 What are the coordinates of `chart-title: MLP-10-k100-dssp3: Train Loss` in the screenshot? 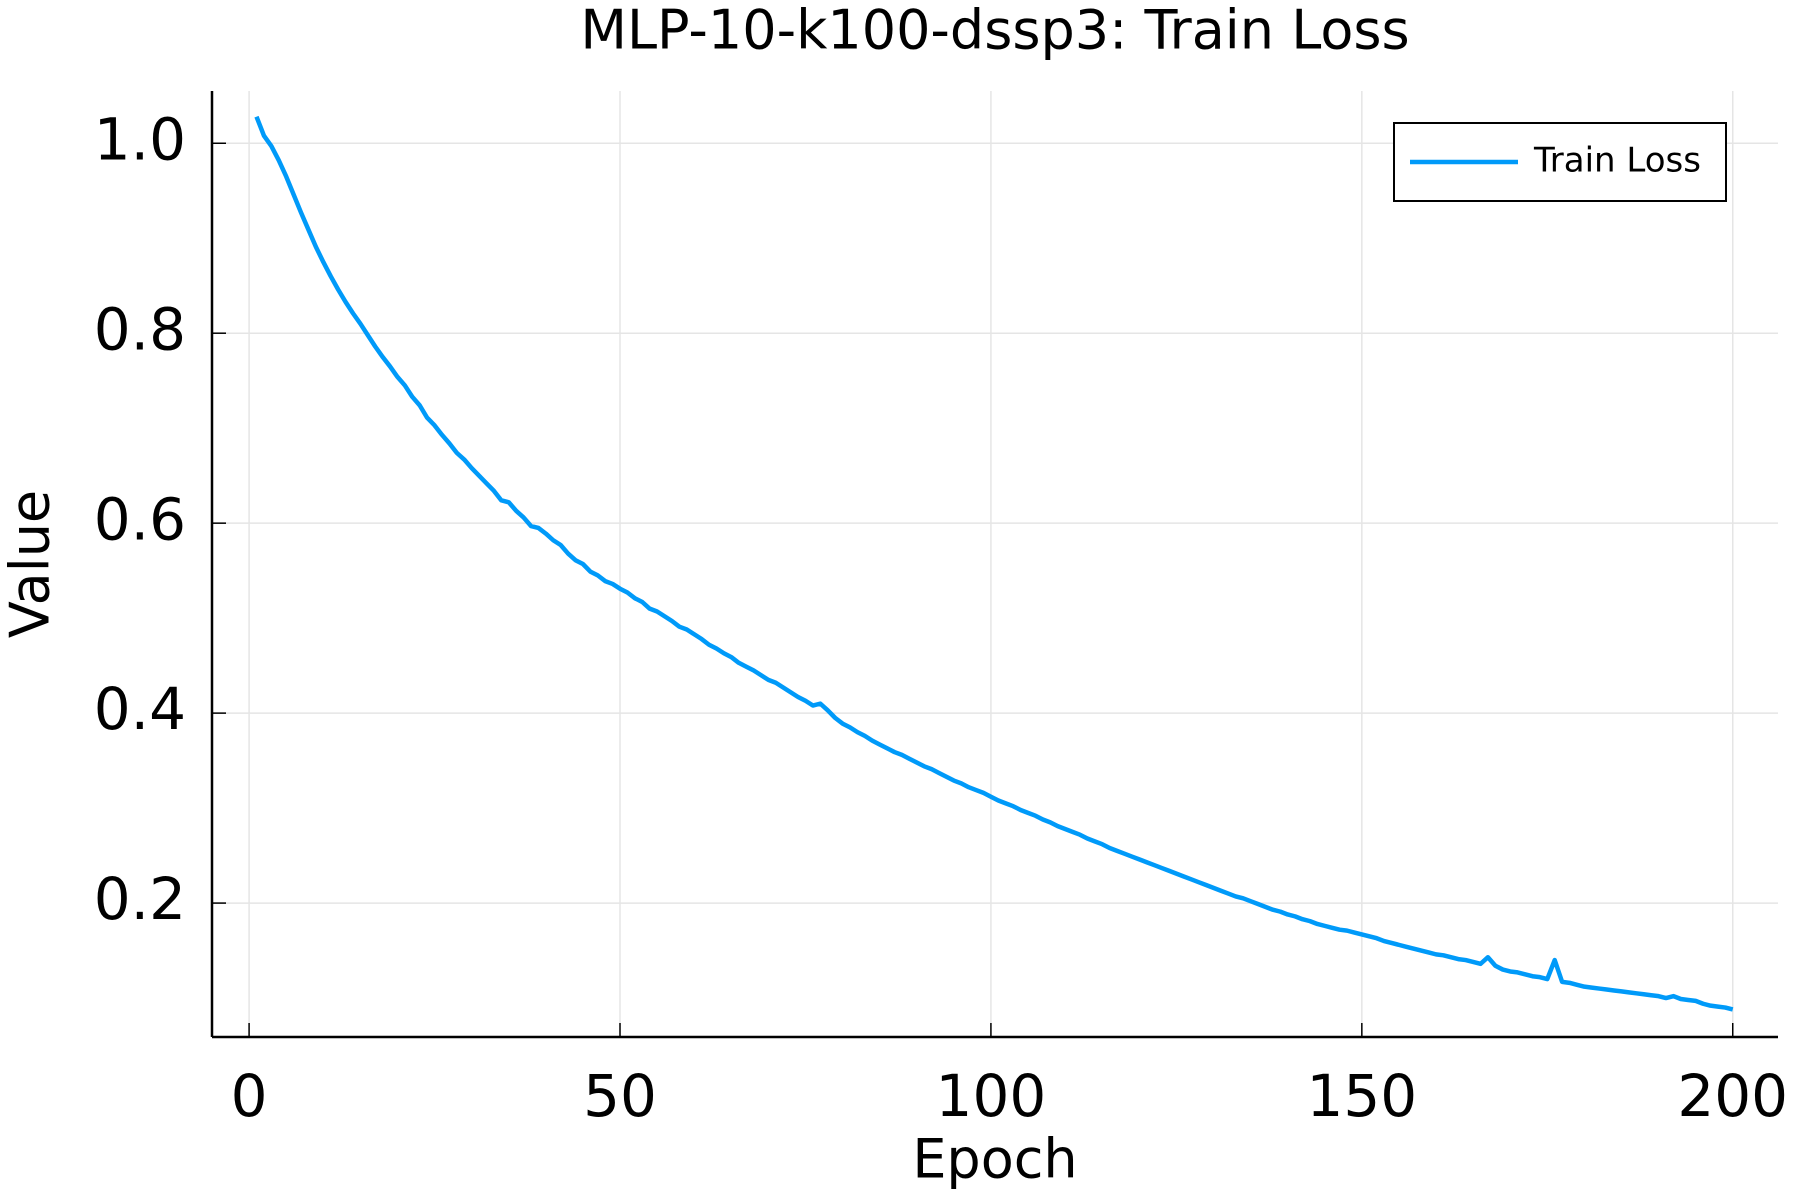 It's located at (994, 31).